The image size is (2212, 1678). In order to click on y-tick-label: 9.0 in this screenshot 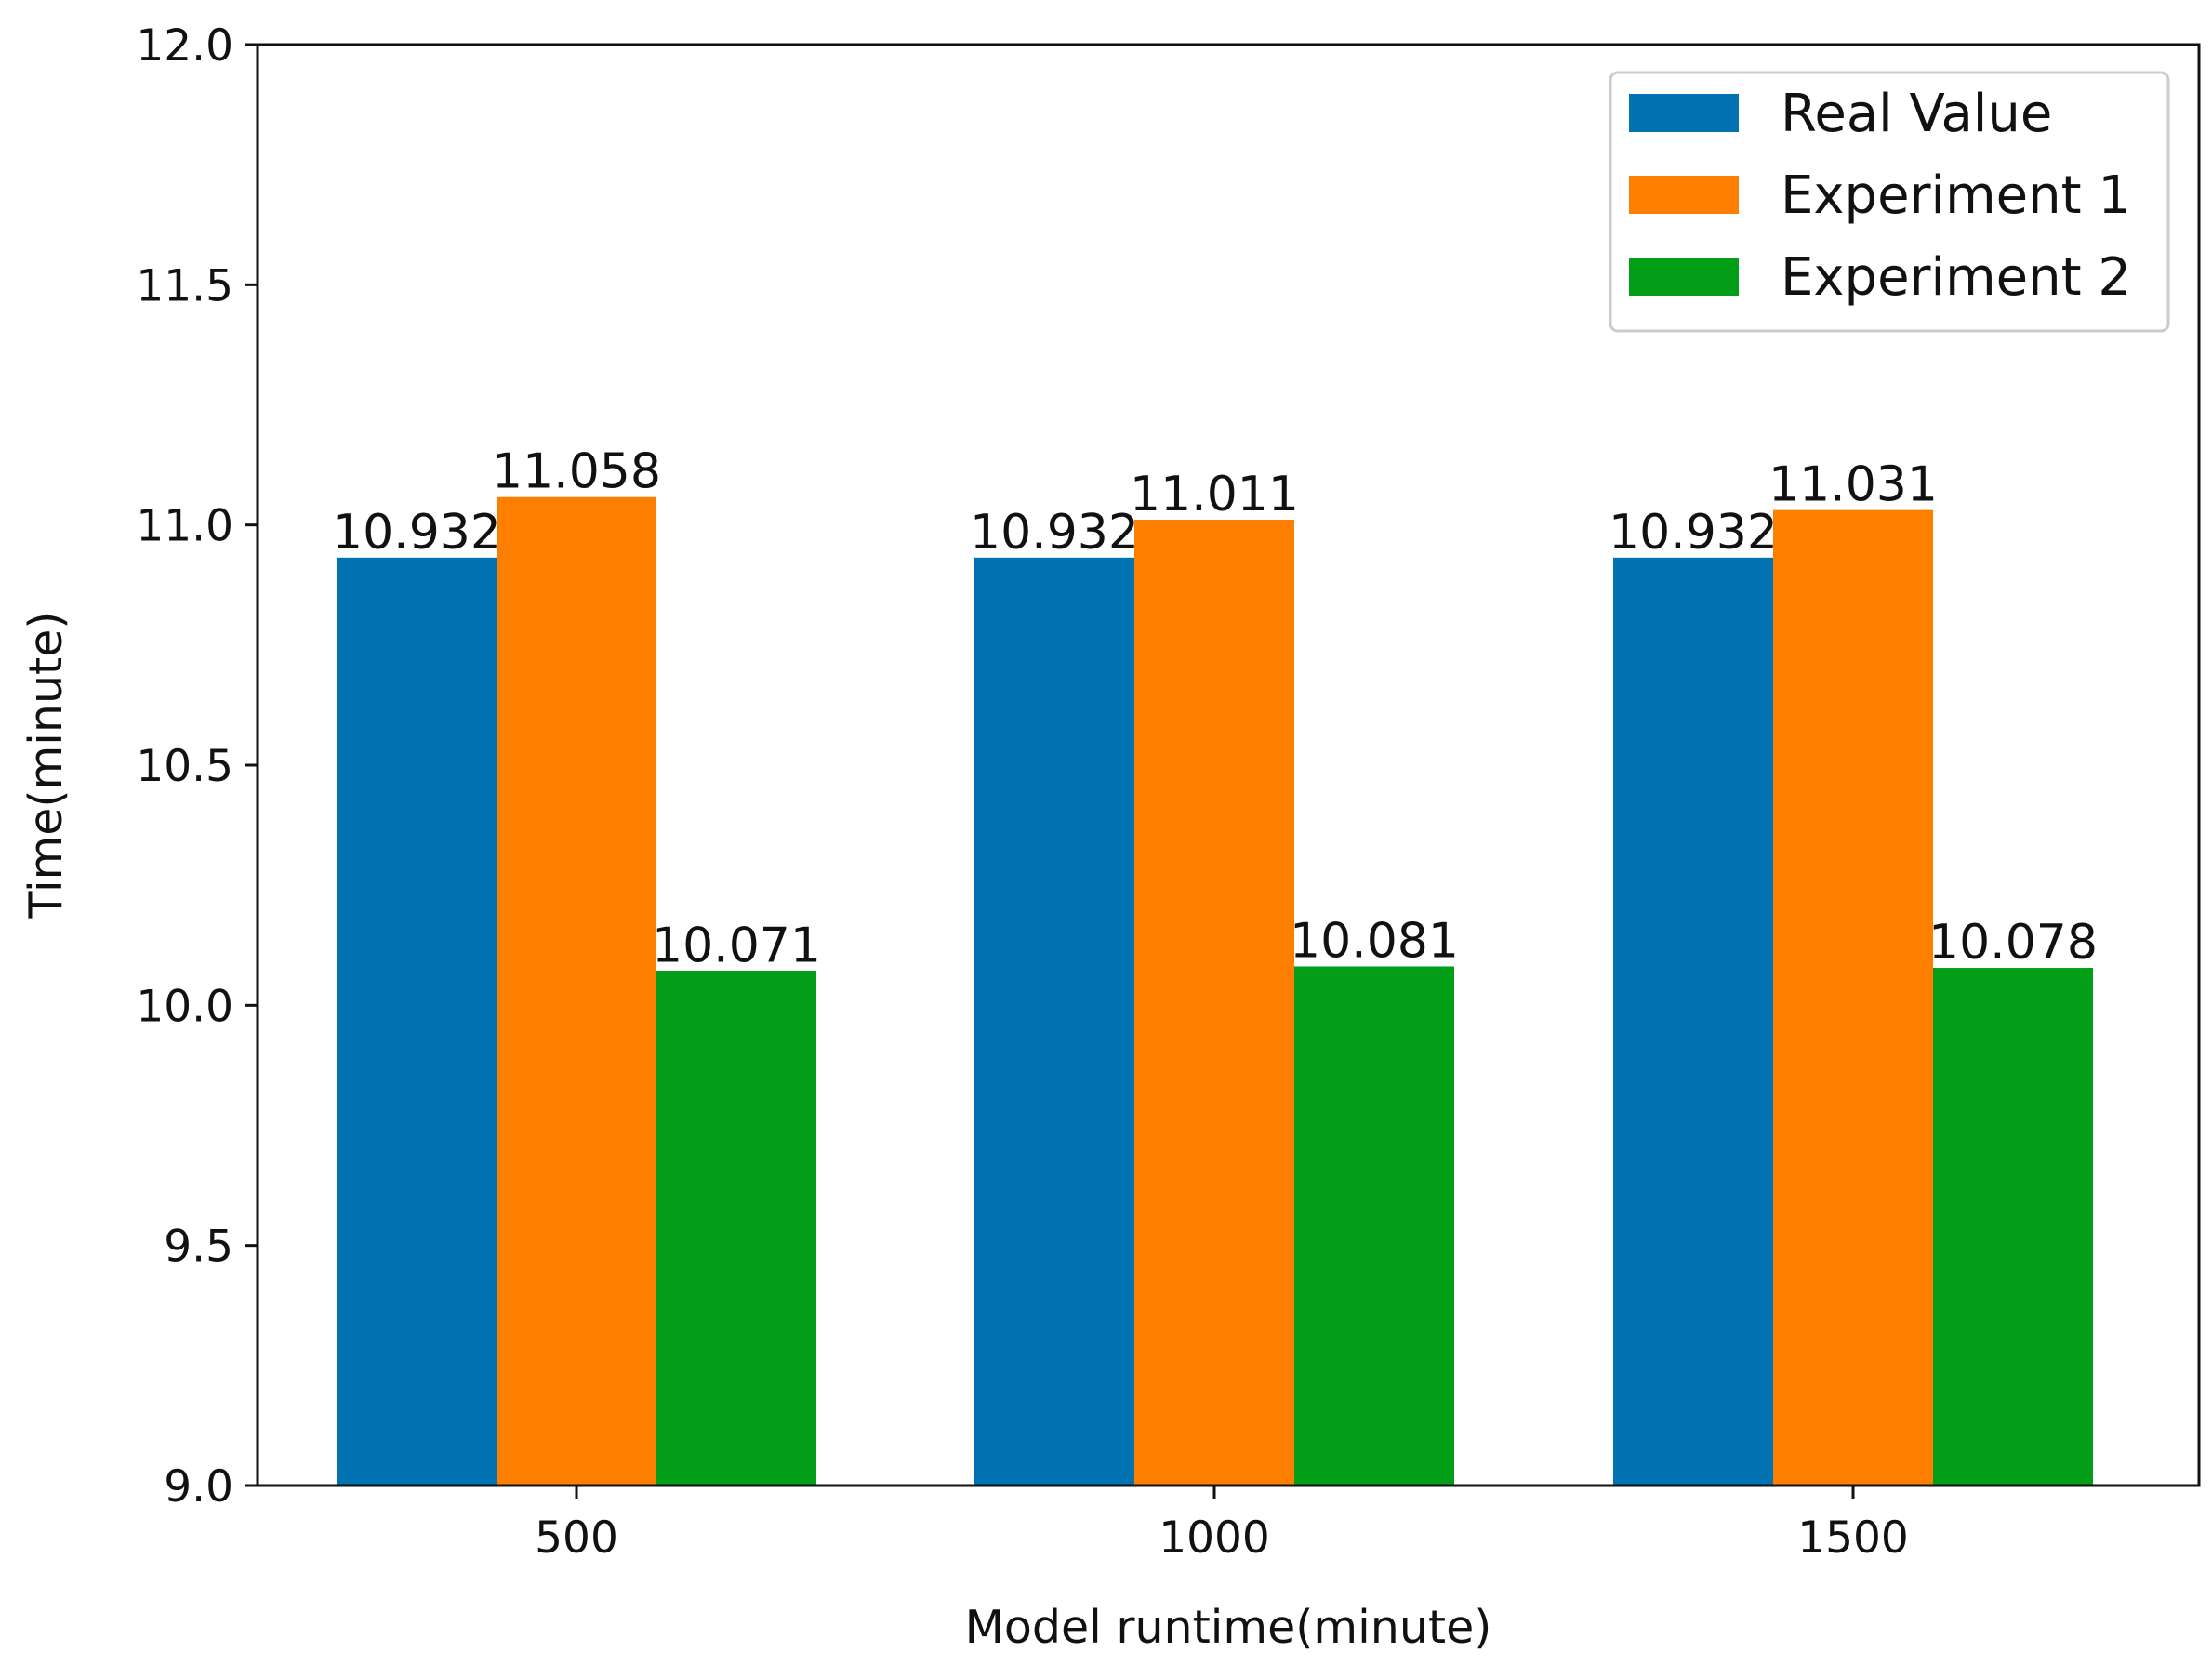, I will do `click(198, 1487)`.